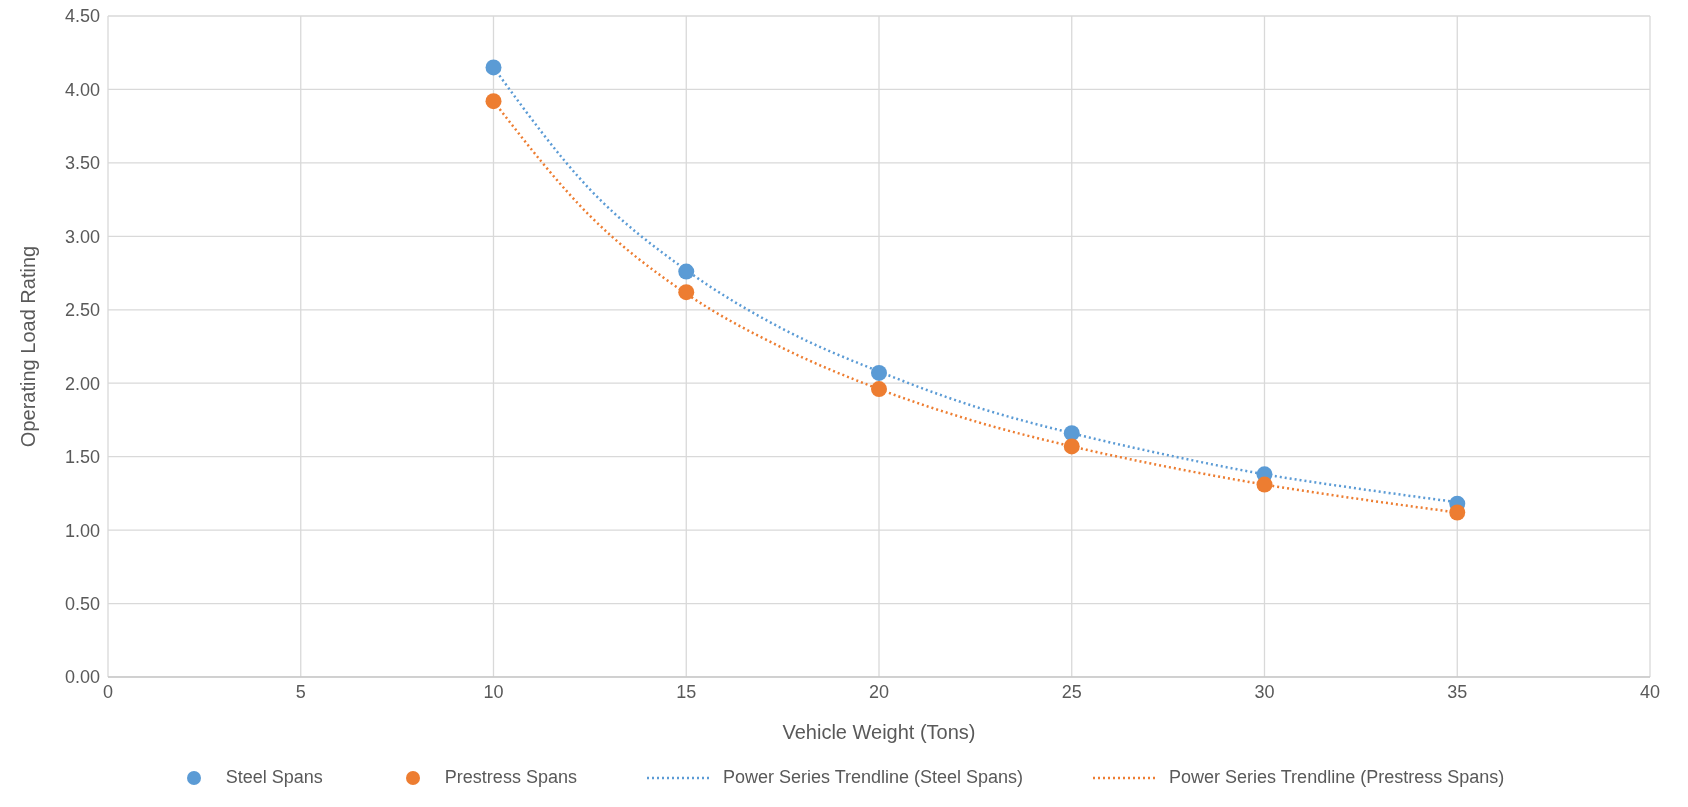 Image resolution: width=1688 pixels, height=807 pixels. What do you see at coordinates (28, 346) in the screenshot?
I see `y-axis-title: Operating Load Rating` at bounding box center [28, 346].